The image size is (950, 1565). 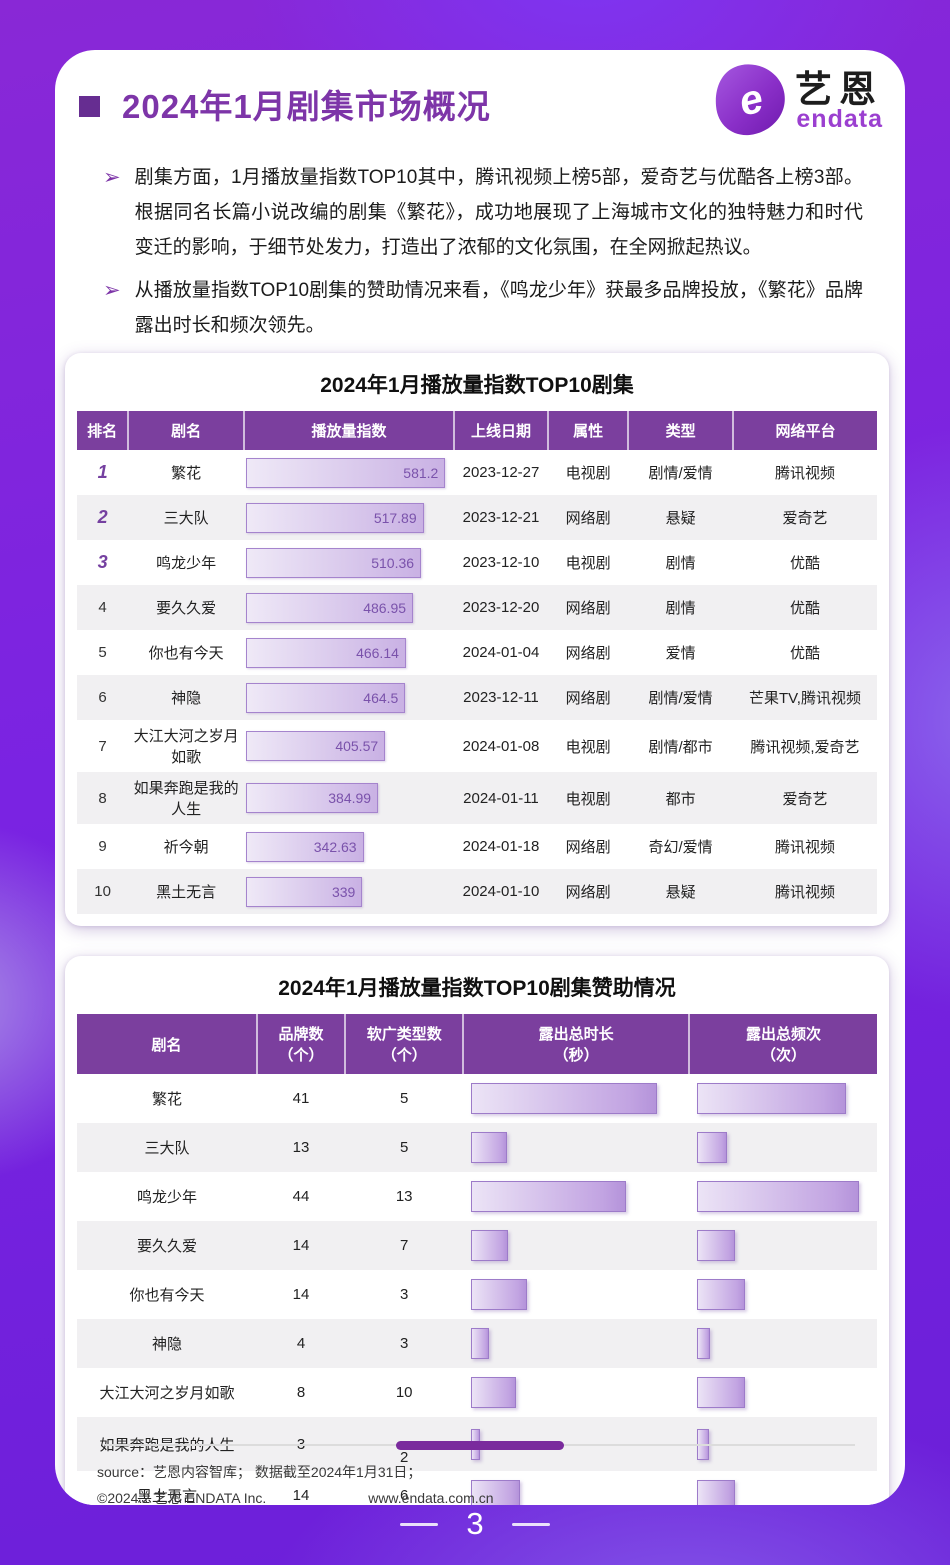 I want to click on page-title: 2024年1月剧集市场概况, so click(x=306, y=106).